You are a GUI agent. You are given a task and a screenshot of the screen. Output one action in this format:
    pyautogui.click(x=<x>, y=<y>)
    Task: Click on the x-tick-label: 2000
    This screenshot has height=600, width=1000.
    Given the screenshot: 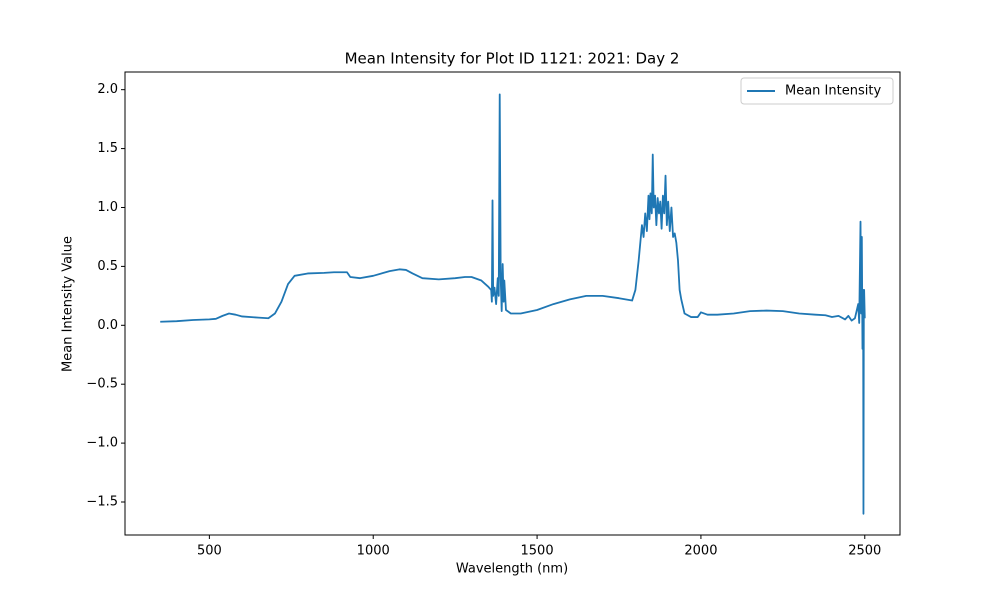 What is the action you would take?
    pyautogui.click(x=700, y=551)
    